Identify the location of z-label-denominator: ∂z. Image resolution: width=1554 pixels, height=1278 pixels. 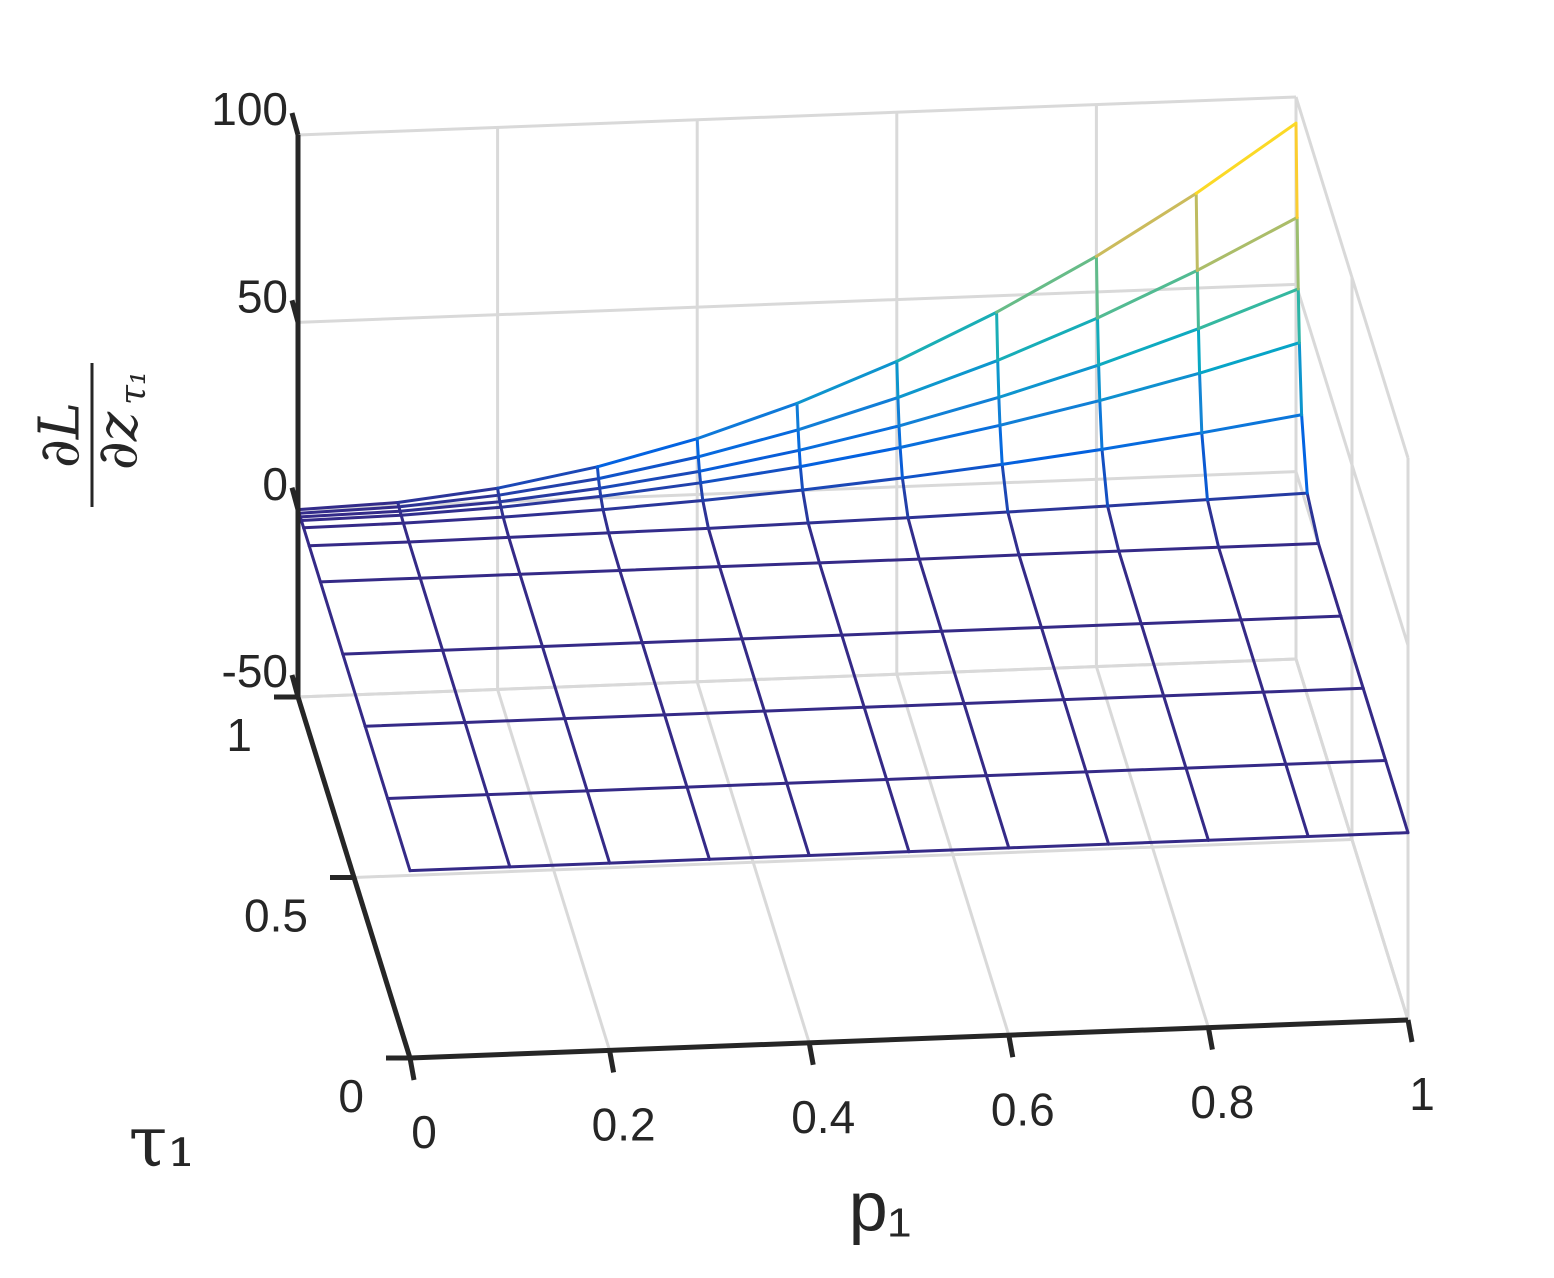
(118, 440).